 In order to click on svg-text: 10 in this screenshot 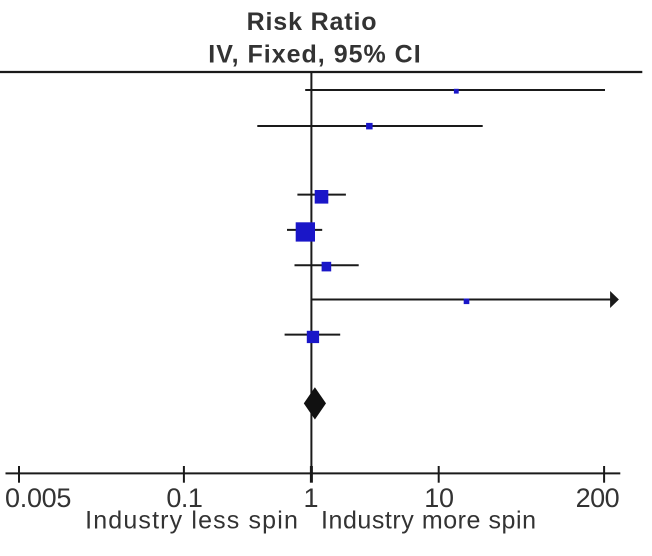, I will do `click(438, 498)`.